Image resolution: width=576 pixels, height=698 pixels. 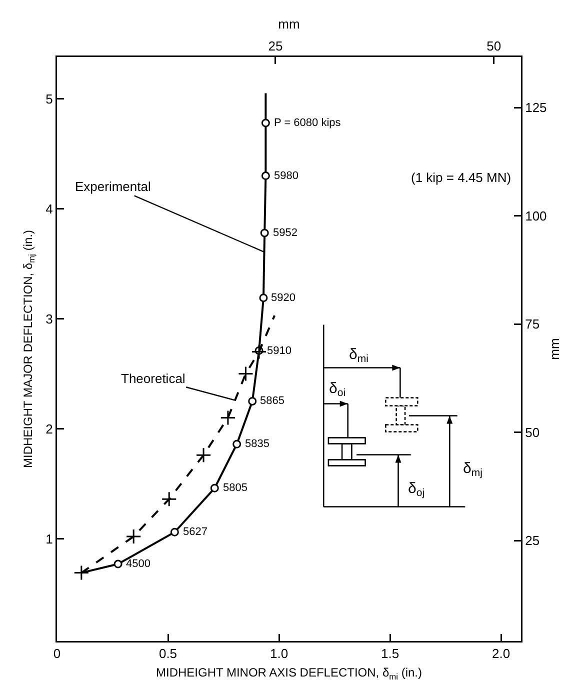 I want to click on x2-axis-title: mm, so click(x=289, y=24).